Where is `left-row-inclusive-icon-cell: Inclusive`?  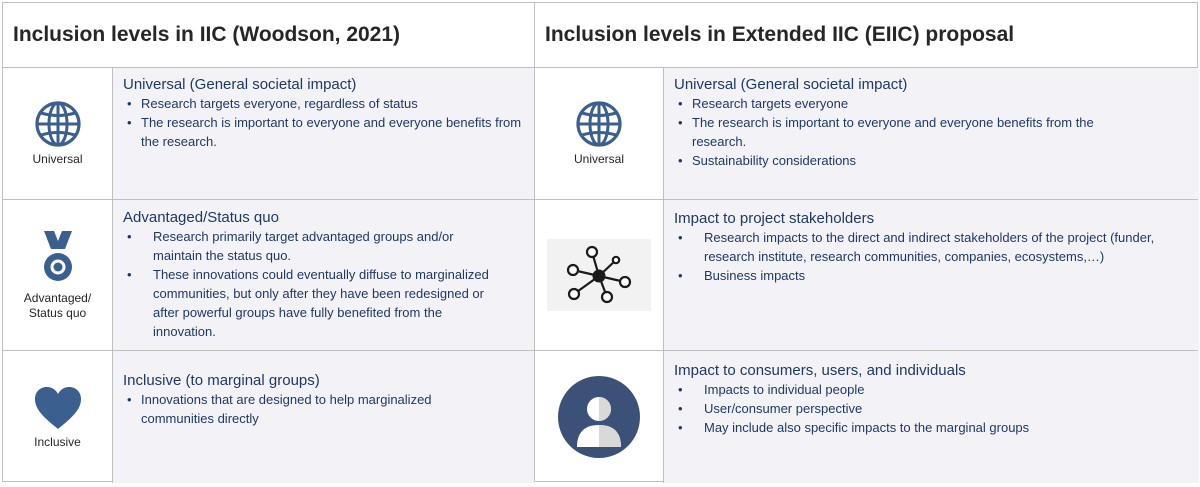
left-row-inclusive-icon-cell: Inclusive is located at coordinates (57, 417).